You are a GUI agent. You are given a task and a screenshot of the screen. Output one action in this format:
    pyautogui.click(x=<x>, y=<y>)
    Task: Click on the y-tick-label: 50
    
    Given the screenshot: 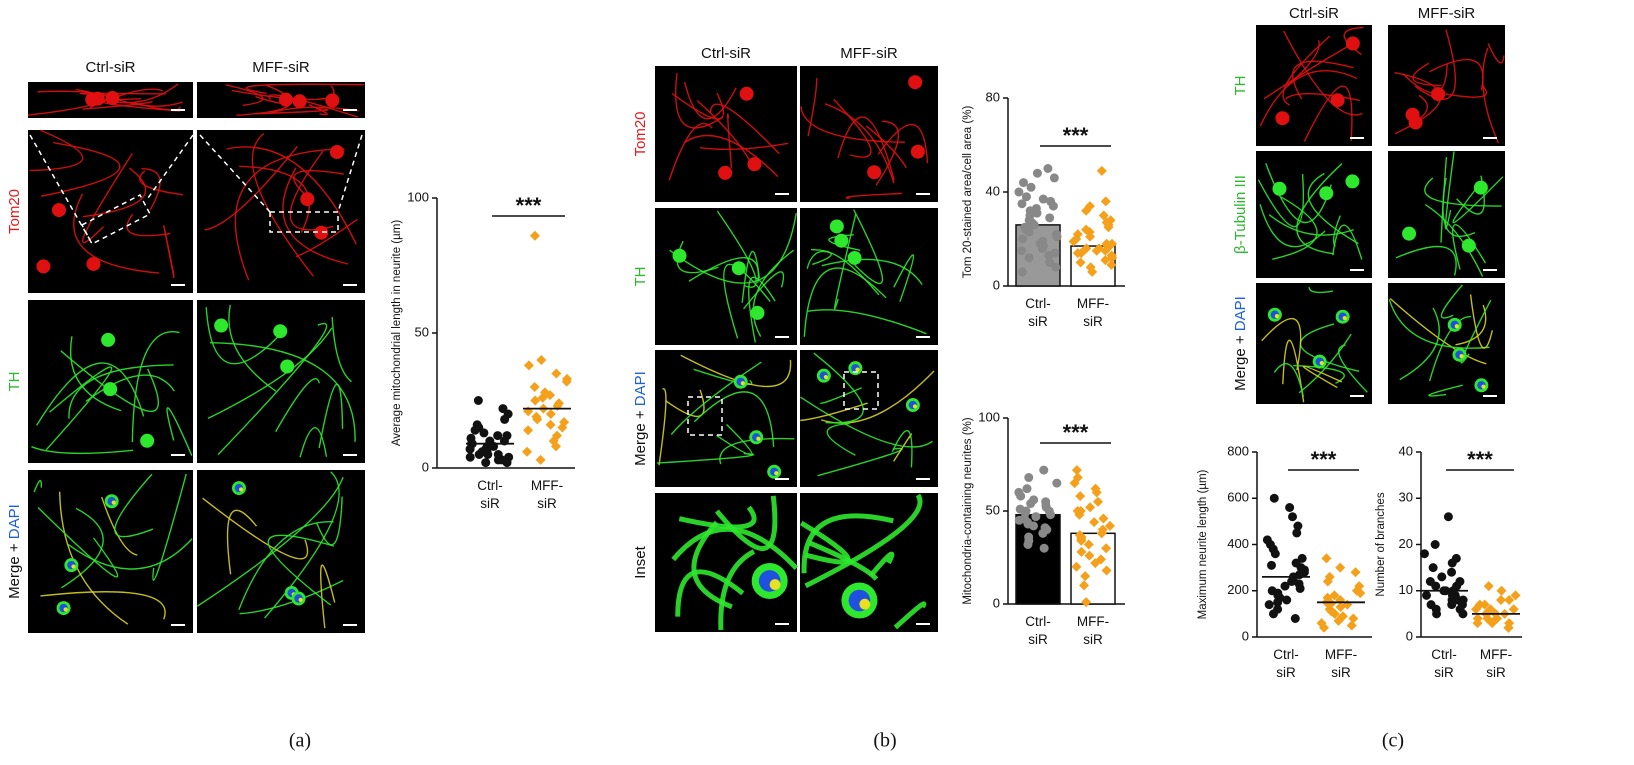 What is the action you would take?
    pyautogui.click(x=422, y=331)
    